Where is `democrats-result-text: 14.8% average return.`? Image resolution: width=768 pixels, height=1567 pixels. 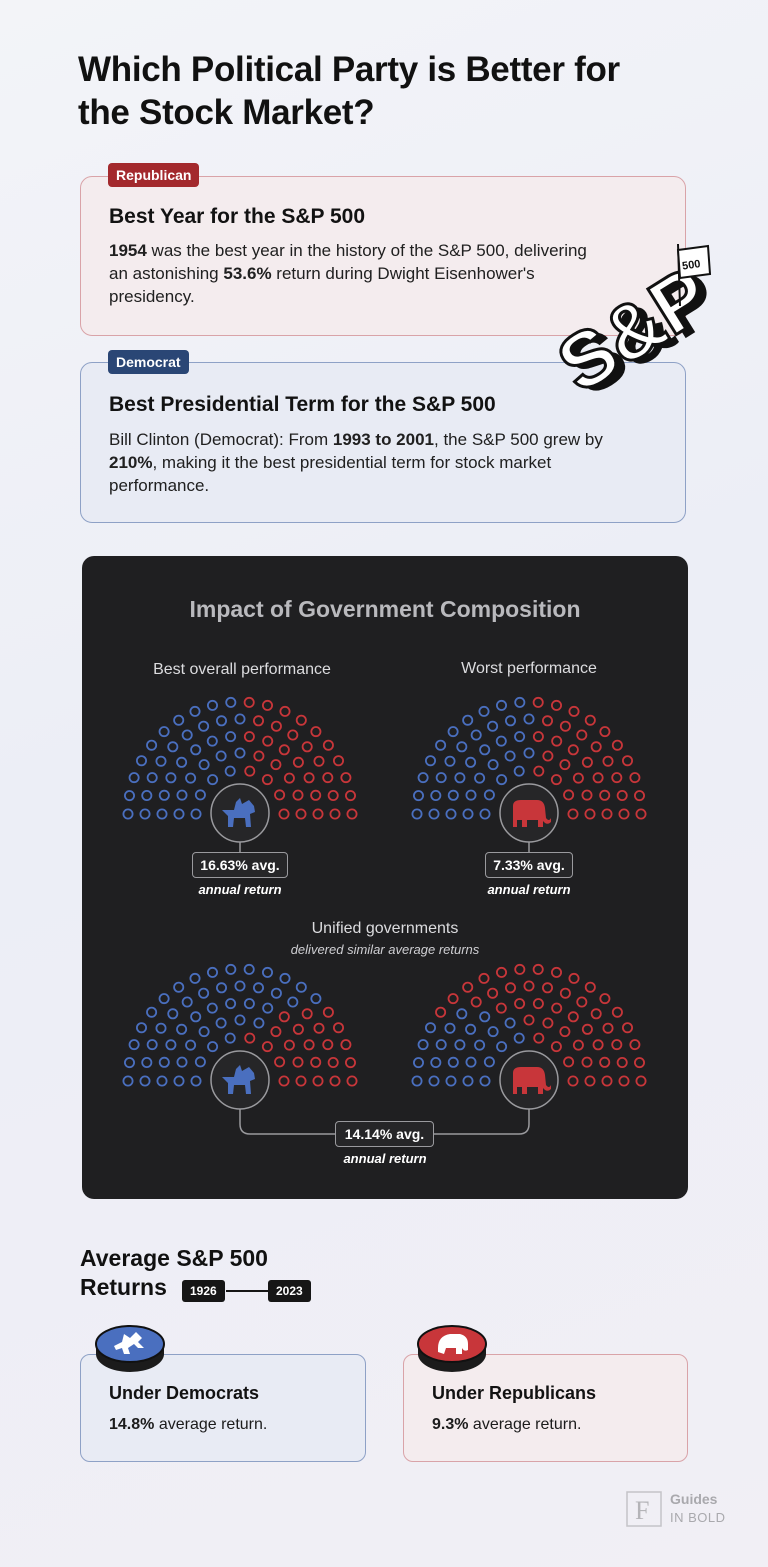 democrats-result-text: 14.8% average return. is located at coordinates (188, 1425).